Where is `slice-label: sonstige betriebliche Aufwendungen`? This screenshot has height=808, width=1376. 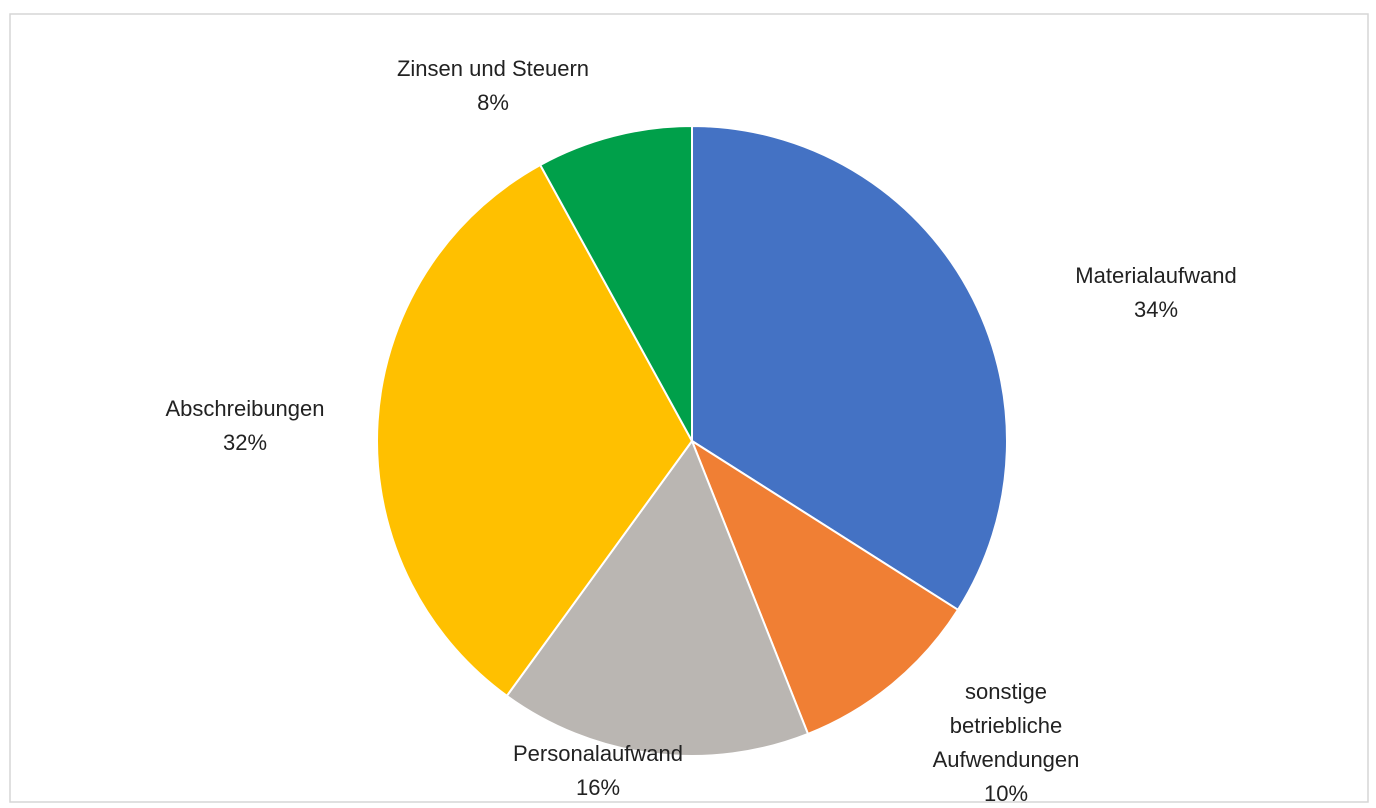
slice-label: sonstige betriebliche Aufwendungen is located at coordinates (1006, 725).